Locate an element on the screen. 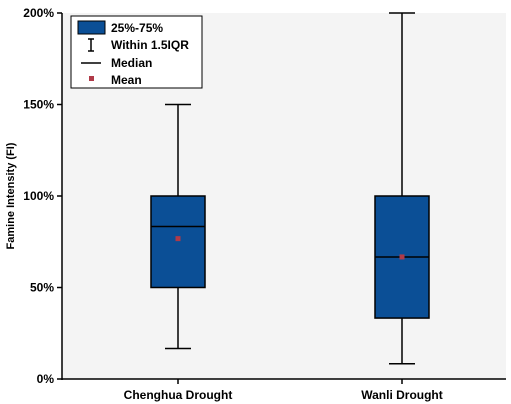 Image resolution: width=511 pixels, height=404 pixels. x-ticks: Chenghua Drought Wanli Drought is located at coordinates (283, 390).